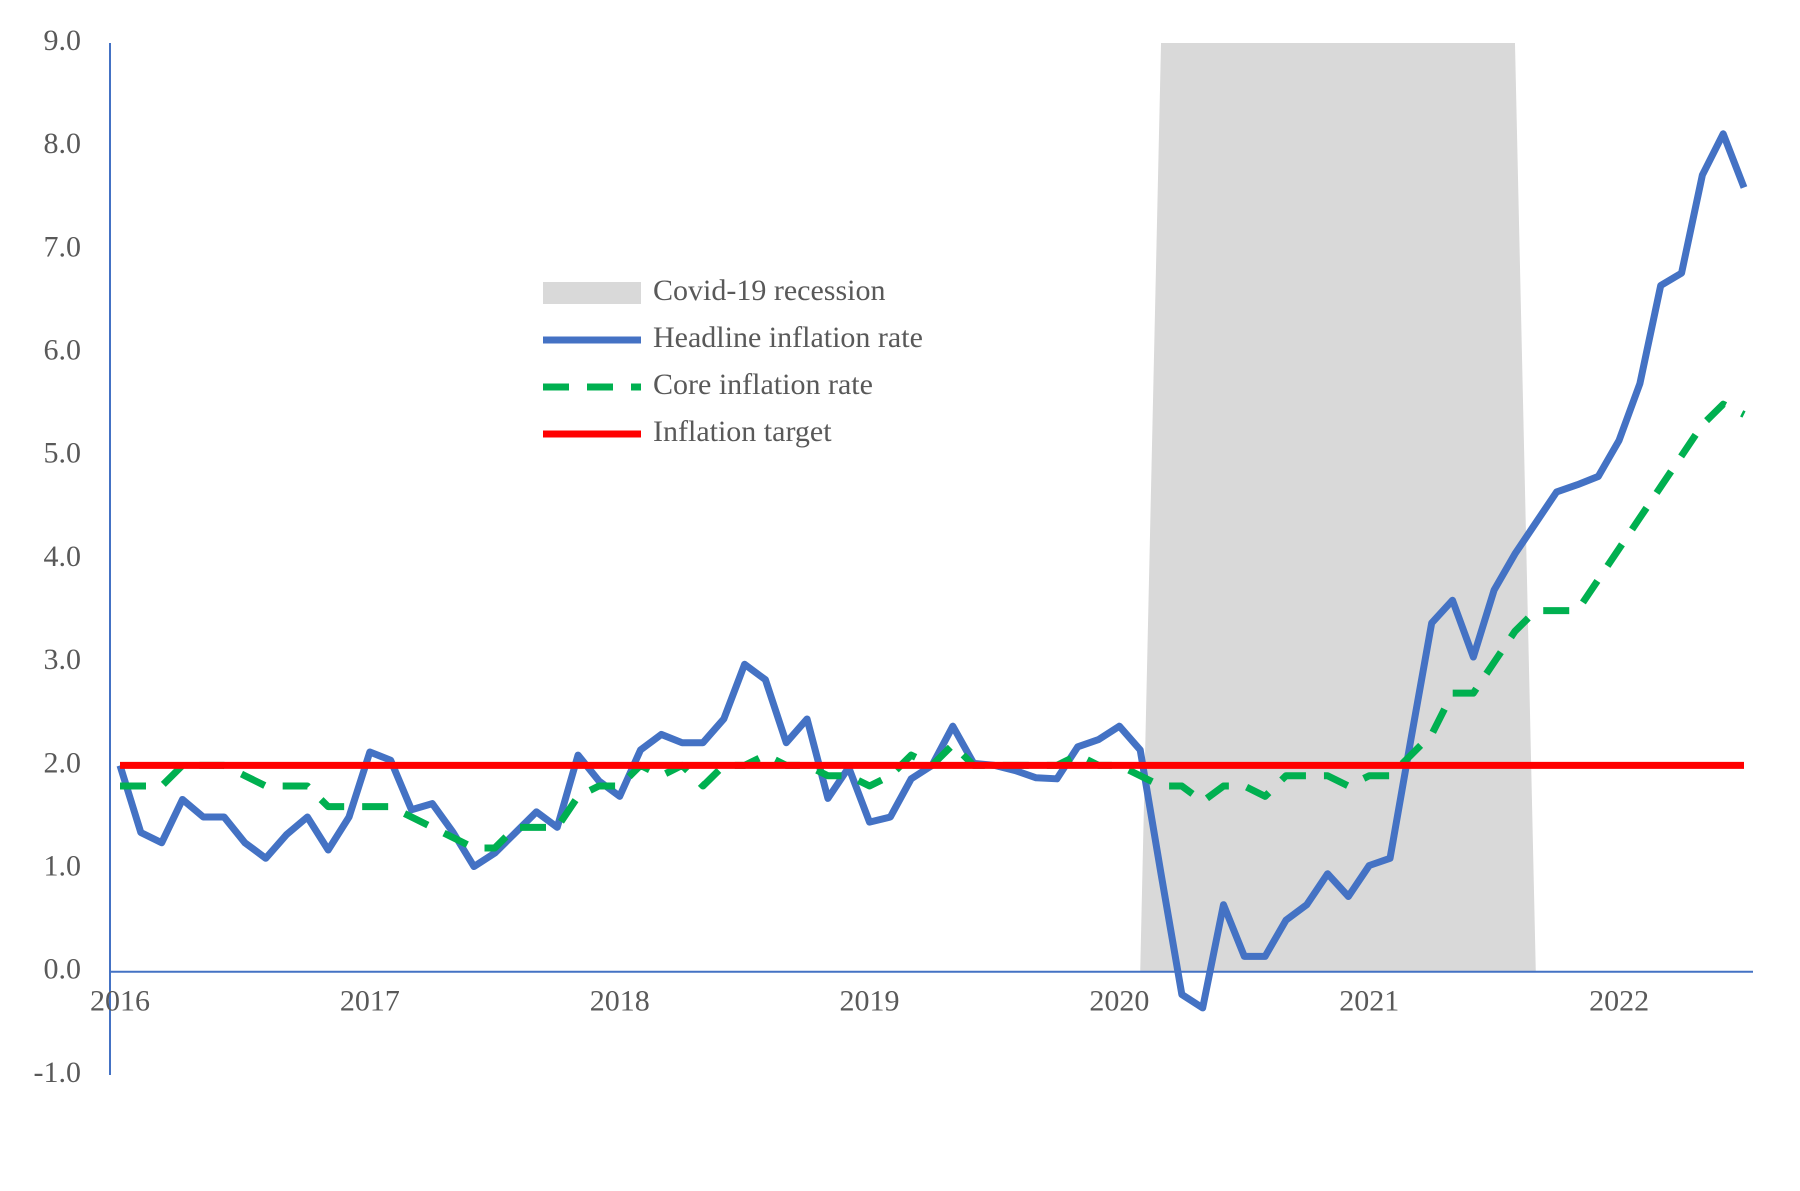 The image size is (1800, 1191). I want to click on x-tick-label: 2019, so click(870, 1001).